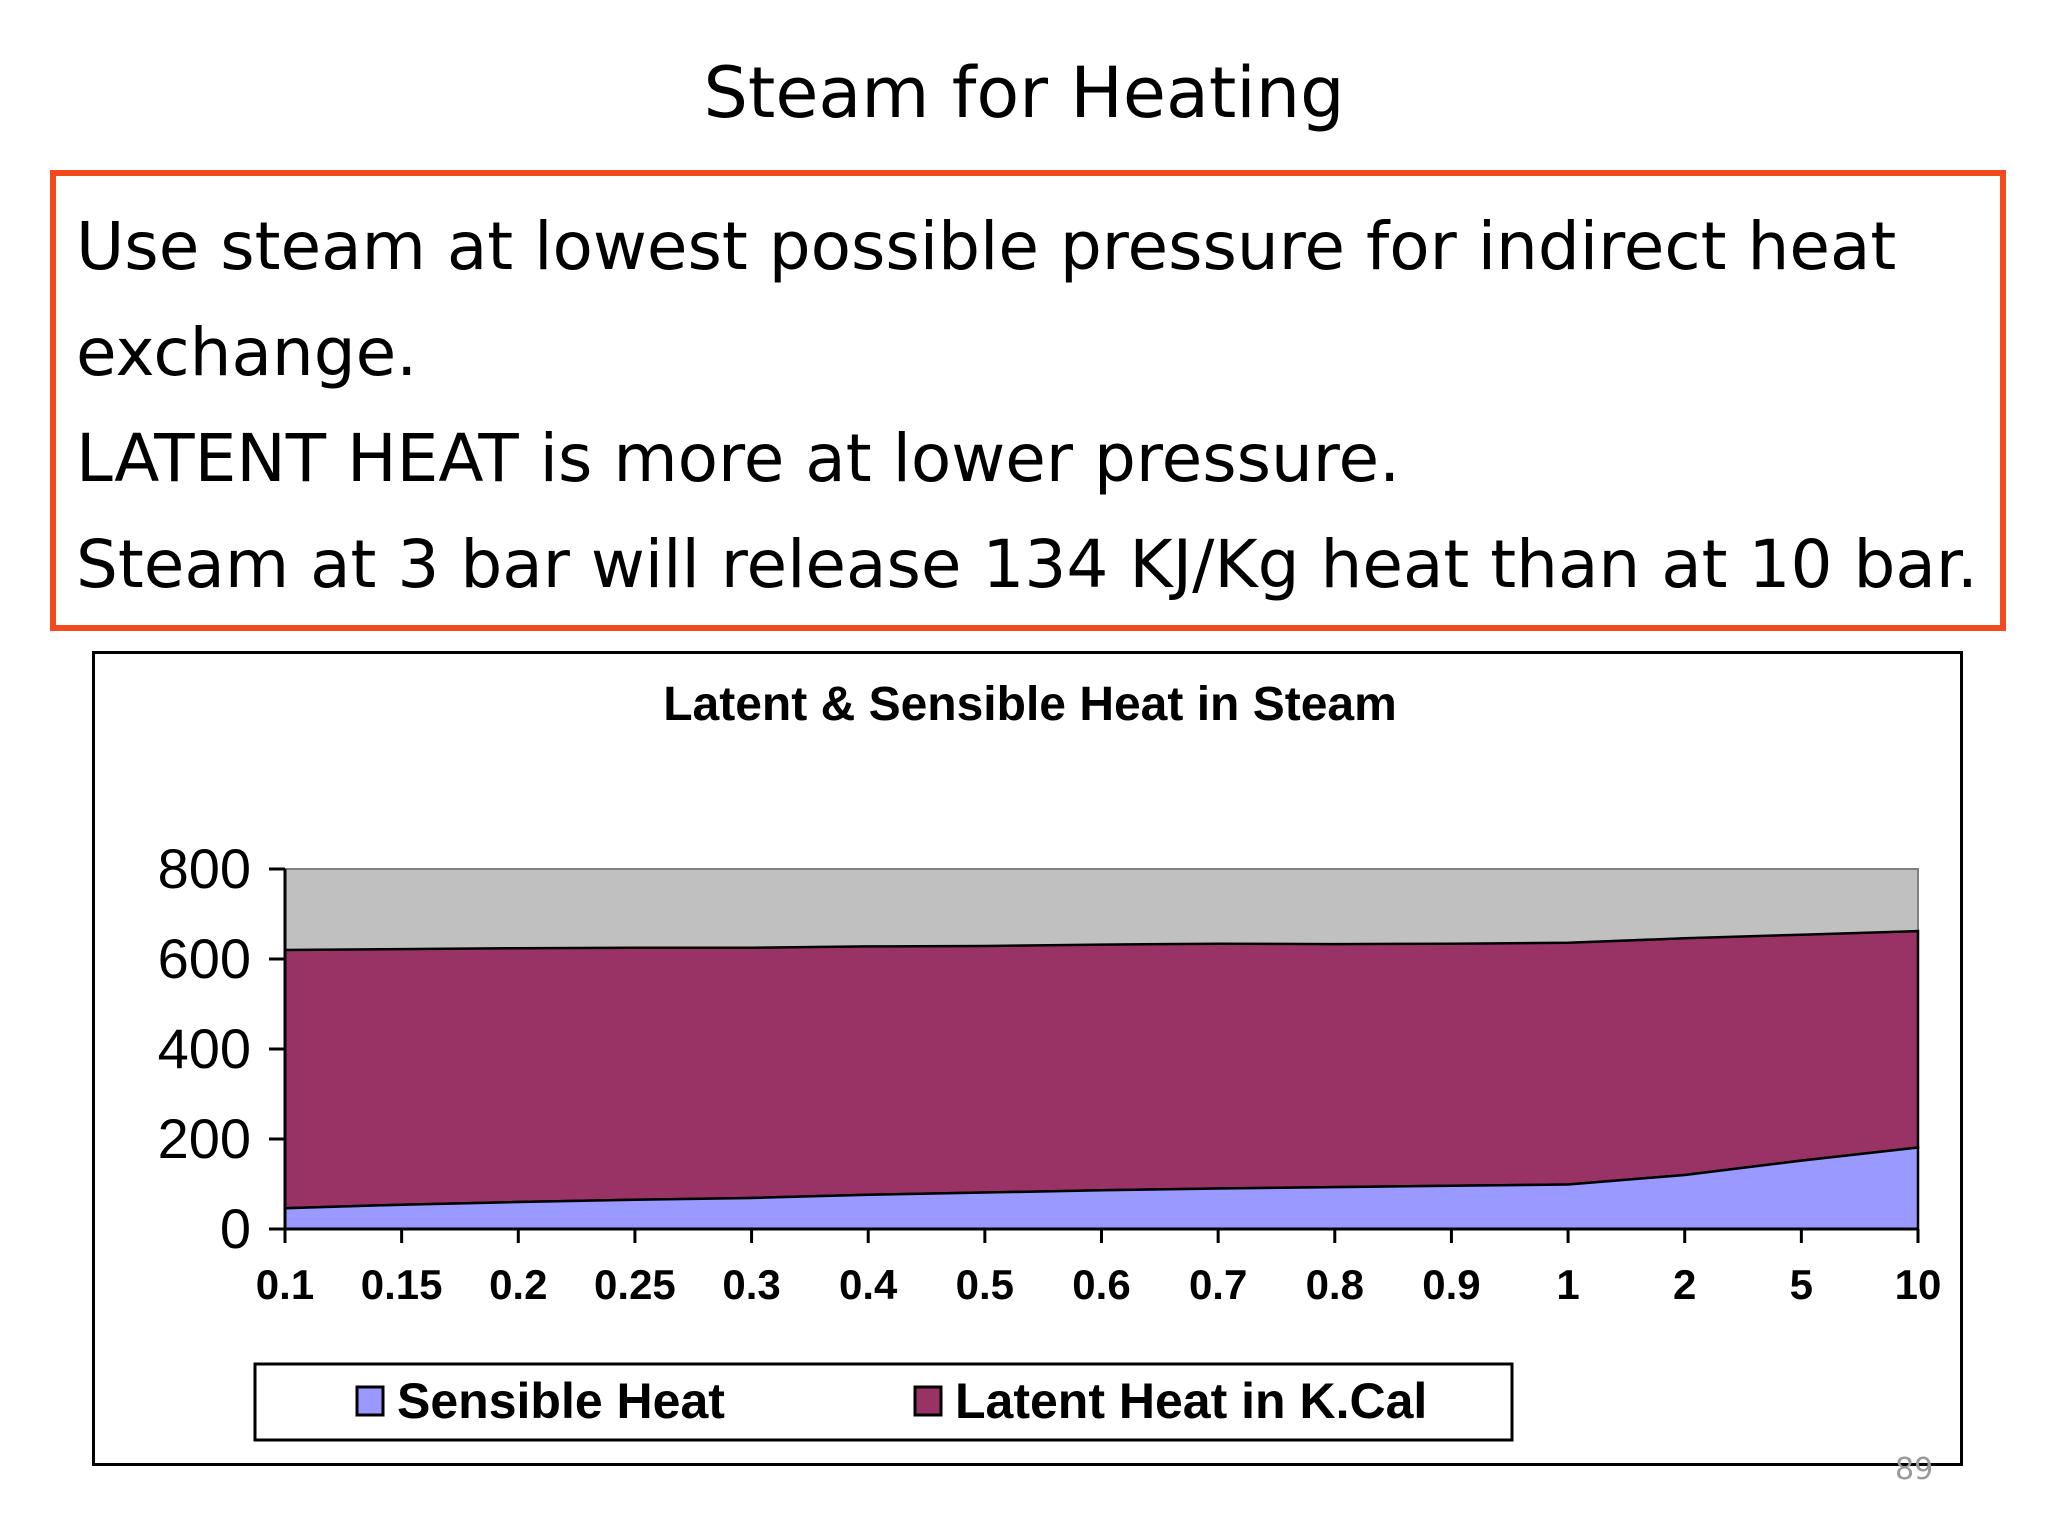 The width and height of the screenshot is (2048, 1536). Describe the element at coordinates (1451, 1284) in the screenshot. I see `x-tick-label: 0.9` at that location.